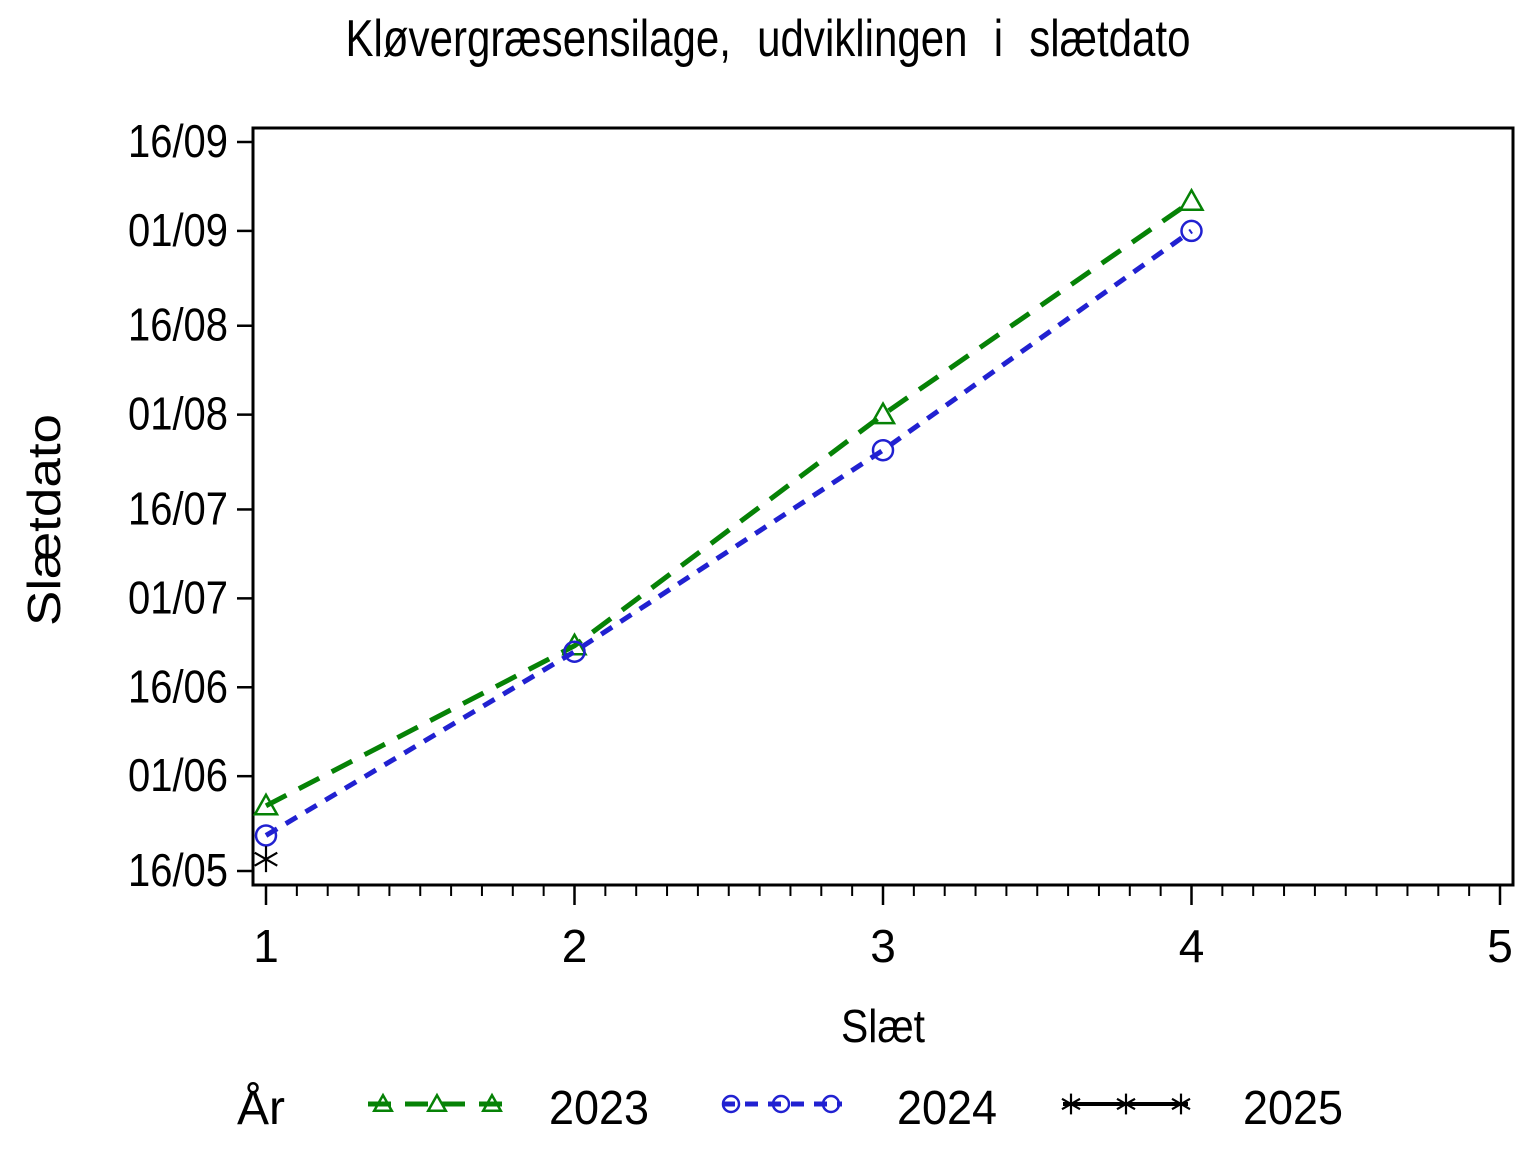 This screenshot has width=1536, height=1152. What do you see at coordinates (178, 775) in the screenshot?
I see `y-tick-label: 01/06` at bounding box center [178, 775].